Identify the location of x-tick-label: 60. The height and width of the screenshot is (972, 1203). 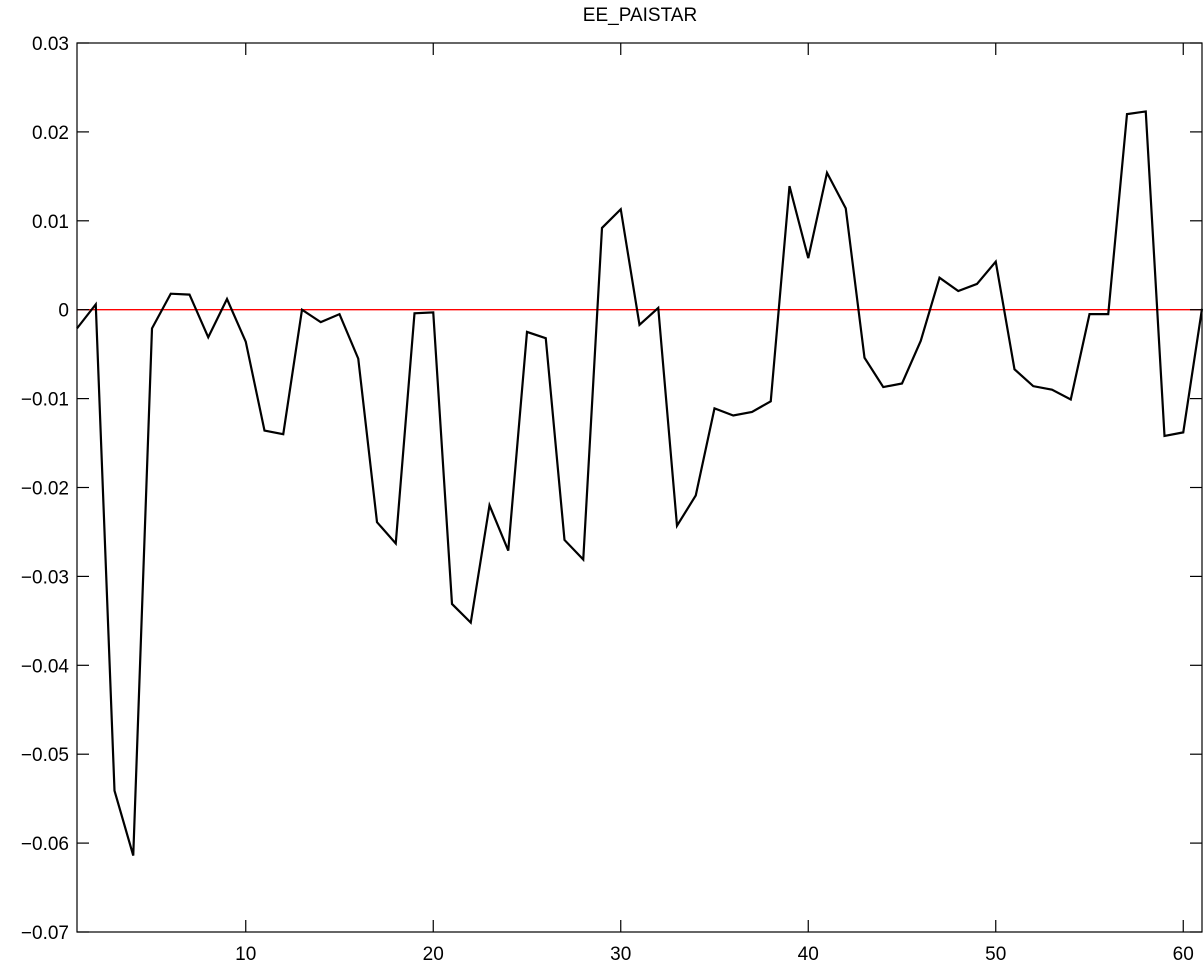
(1183, 954).